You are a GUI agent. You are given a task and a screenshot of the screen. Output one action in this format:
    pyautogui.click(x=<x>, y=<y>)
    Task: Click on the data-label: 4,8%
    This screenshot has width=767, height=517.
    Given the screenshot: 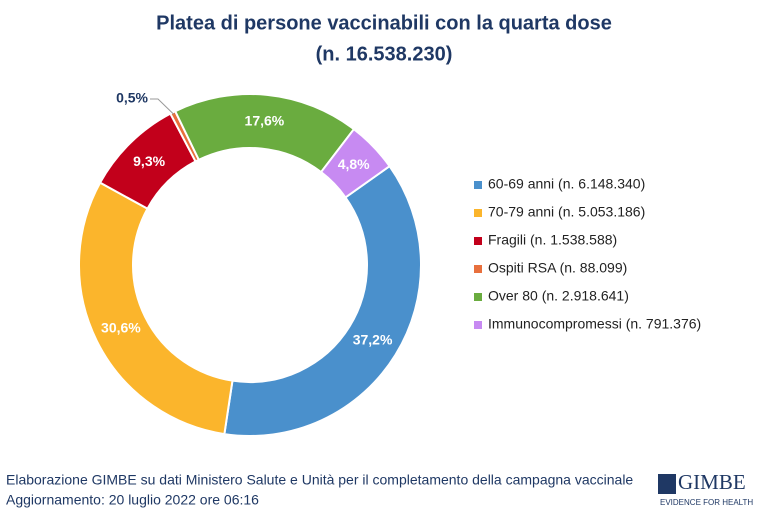 What is the action you would take?
    pyautogui.click(x=354, y=164)
    